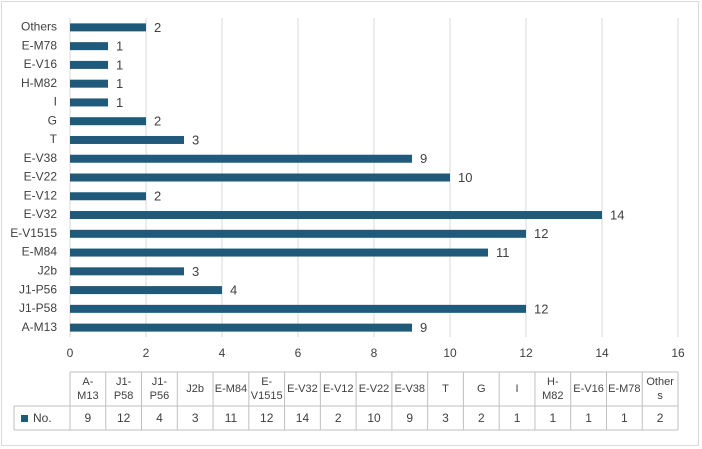  What do you see at coordinates (159, 418) in the screenshot?
I see `table-value-cell: 4` at bounding box center [159, 418].